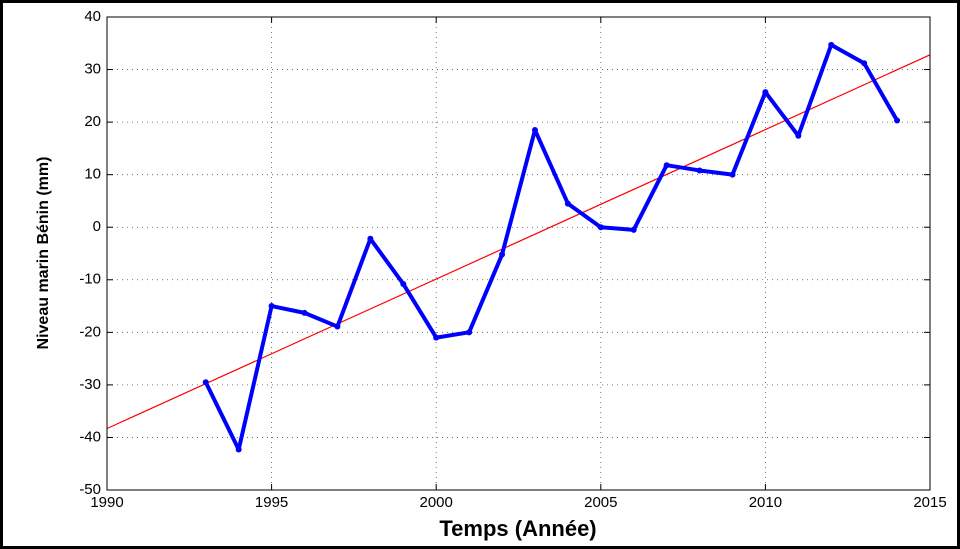 This screenshot has height=549, width=960. I want to click on x-axis-label: Temps (Année), so click(517, 528).